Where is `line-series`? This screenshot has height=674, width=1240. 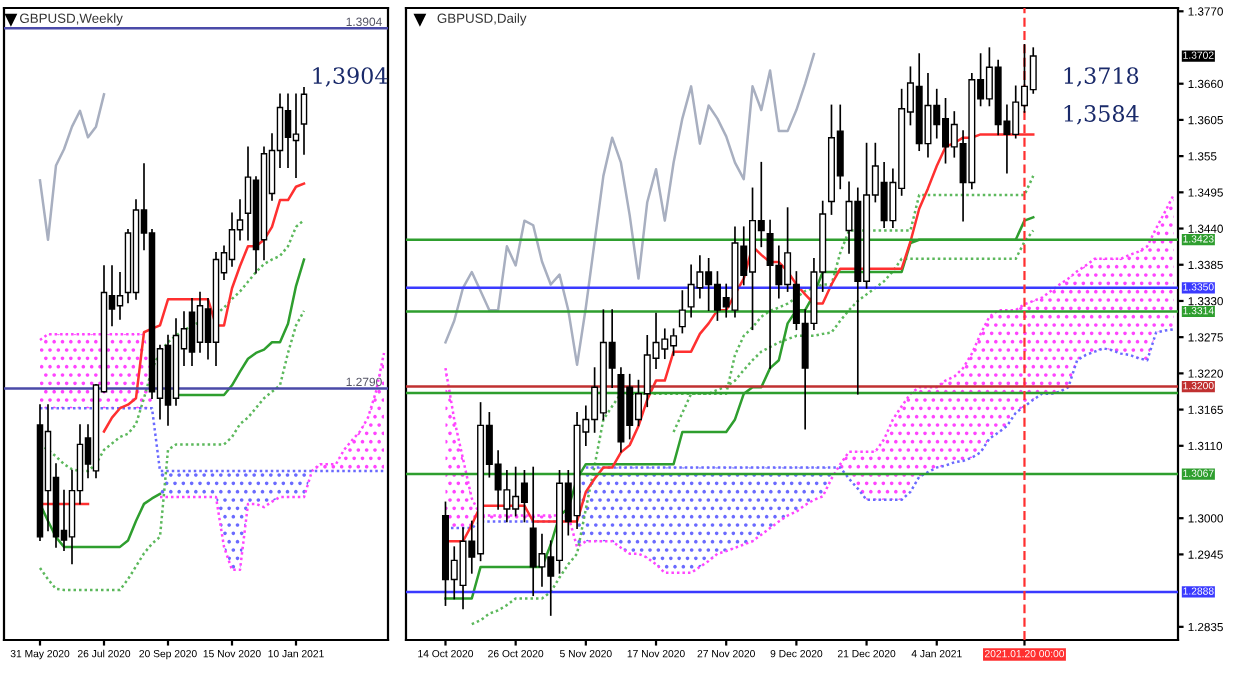 line-series is located at coordinates (630, 209).